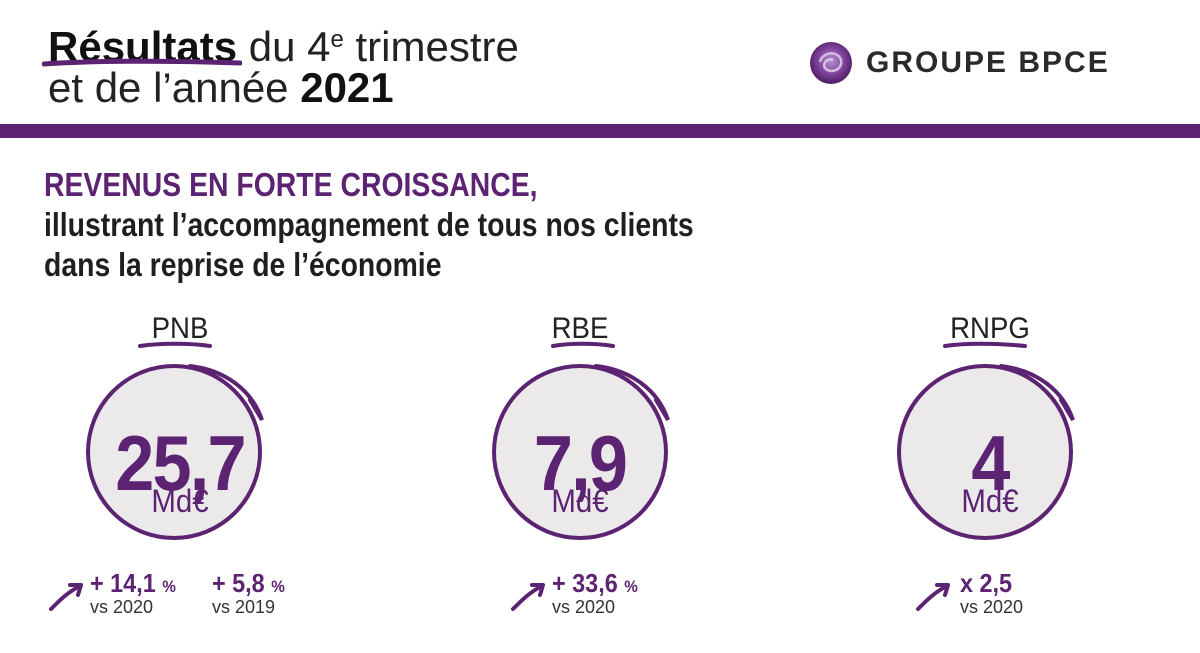 The image size is (1200, 653). I want to click on kpi-rnpg-label: RNPG, so click(990, 328).